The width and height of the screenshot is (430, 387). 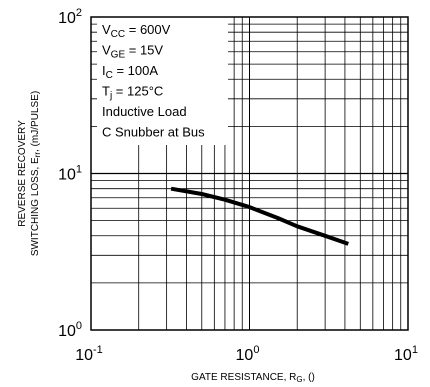 I want to click on x-tick-label: 10⁻¹, so click(x=89, y=354).